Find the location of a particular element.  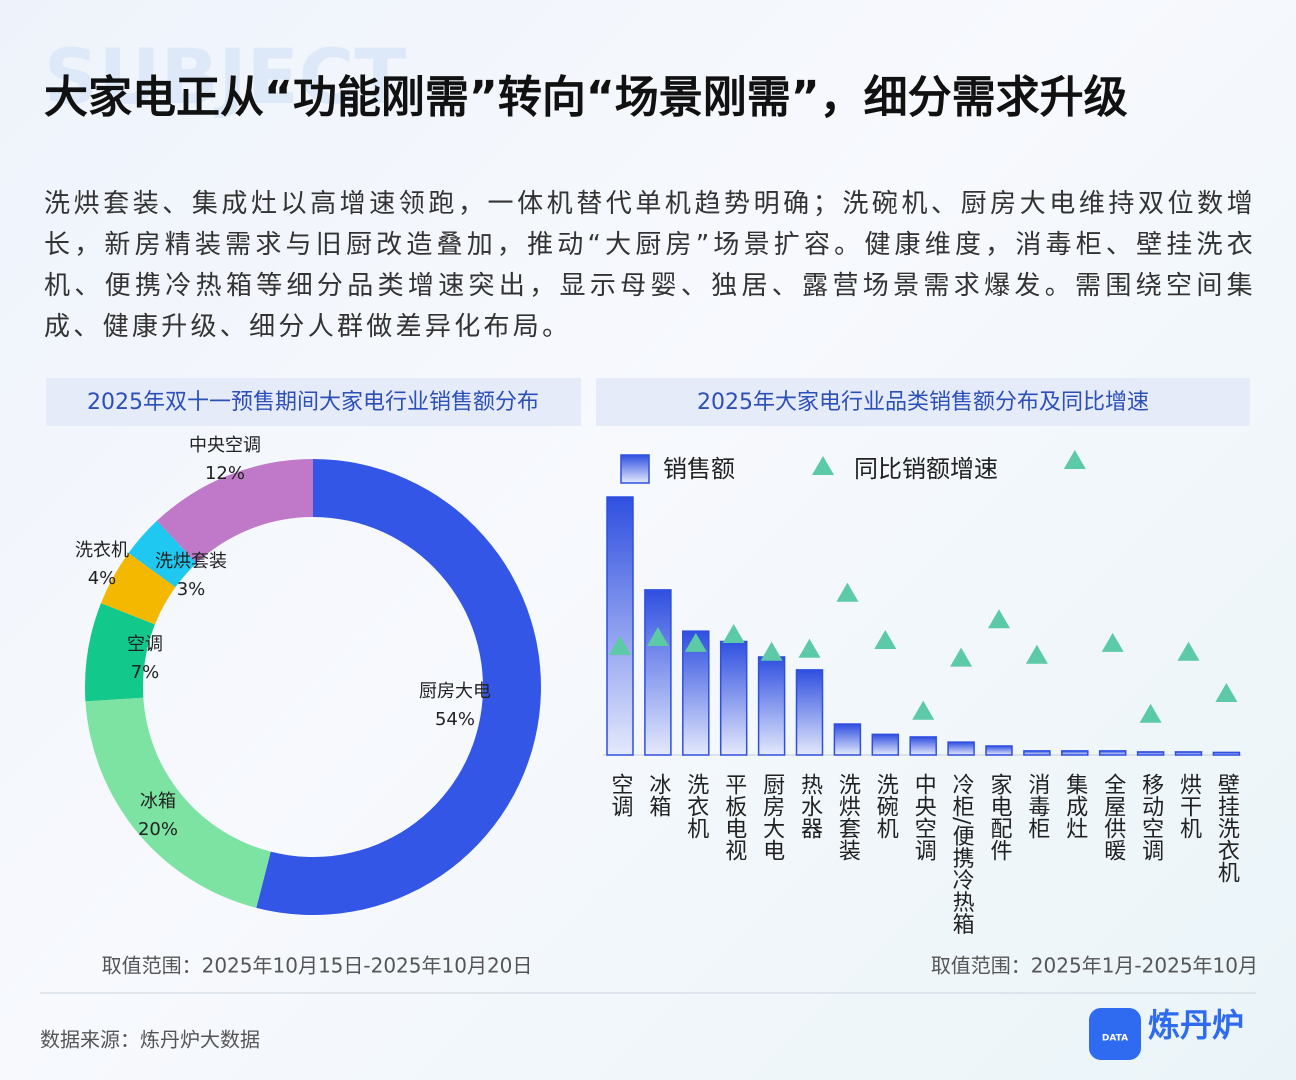

x-tick-label: 洗烘套装 is located at coordinates (848, 817).